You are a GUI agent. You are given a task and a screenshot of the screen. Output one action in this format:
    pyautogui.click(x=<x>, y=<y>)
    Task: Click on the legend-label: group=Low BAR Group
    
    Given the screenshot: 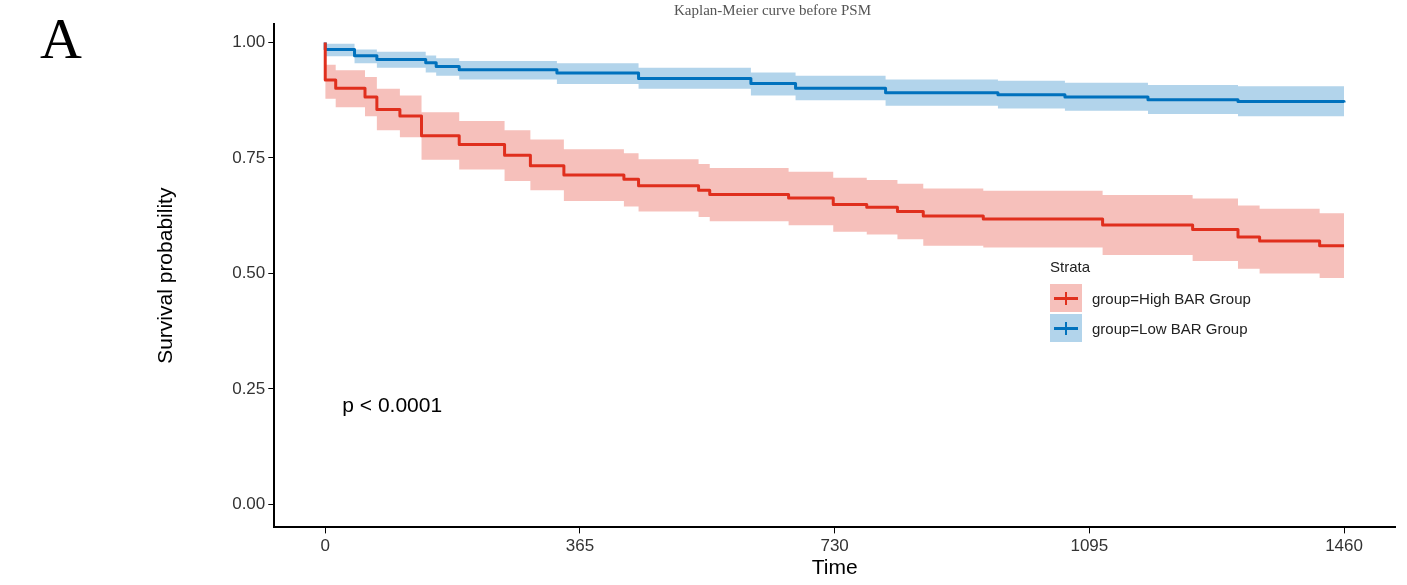 What is the action you would take?
    pyautogui.click(x=1170, y=328)
    